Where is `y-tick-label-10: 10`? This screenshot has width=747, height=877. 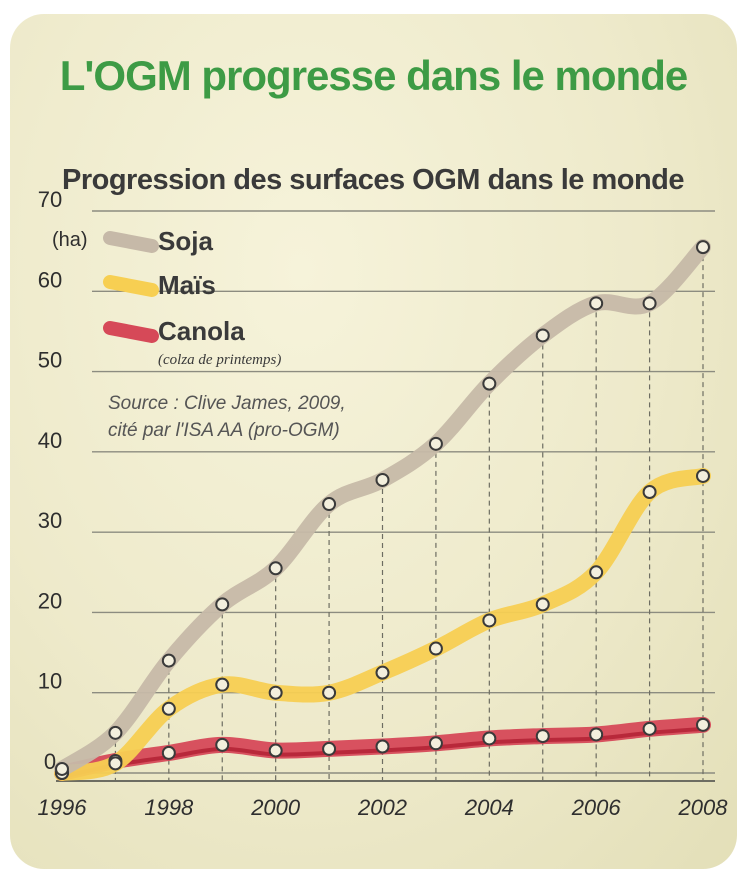 y-tick-label-10: 10 is located at coordinates (50, 681).